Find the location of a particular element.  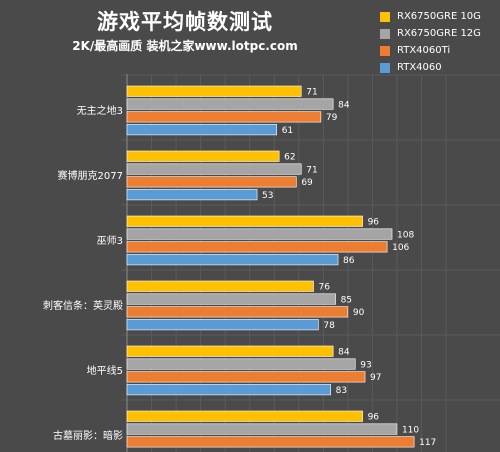

data-label: 83 is located at coordinates (341, 391).